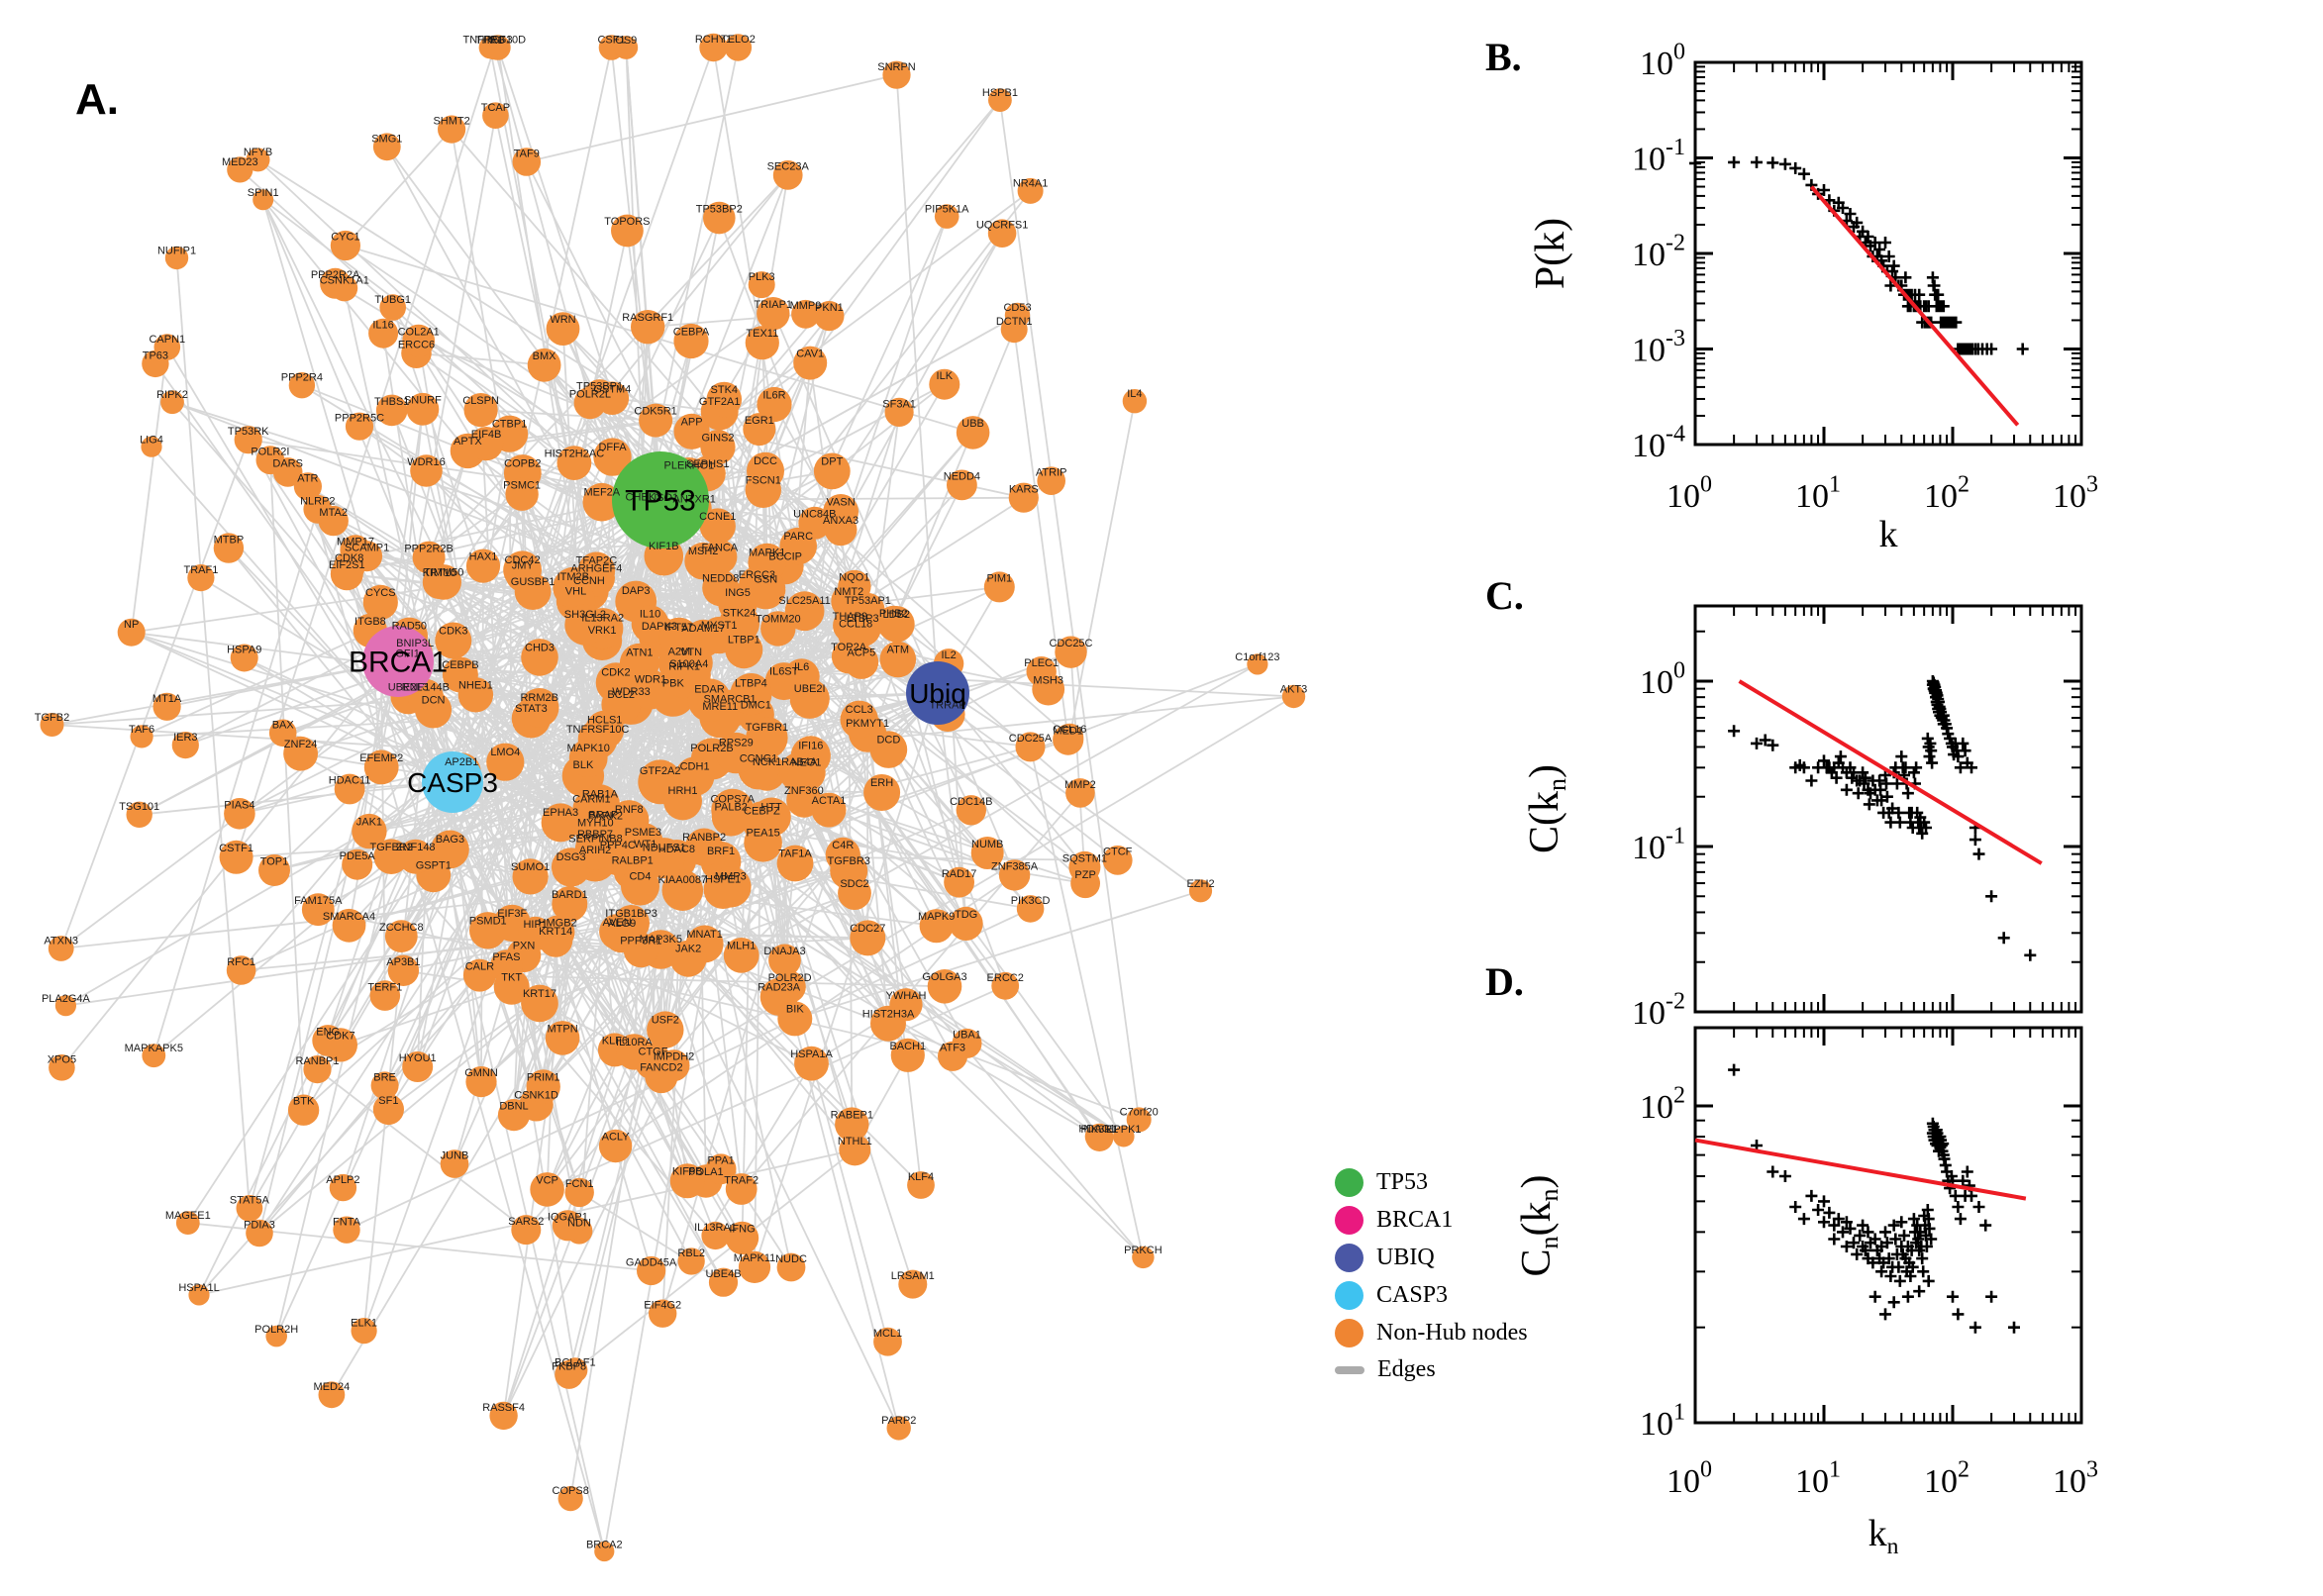  I want to click on gene-label: KRT10, so click(440, 573).